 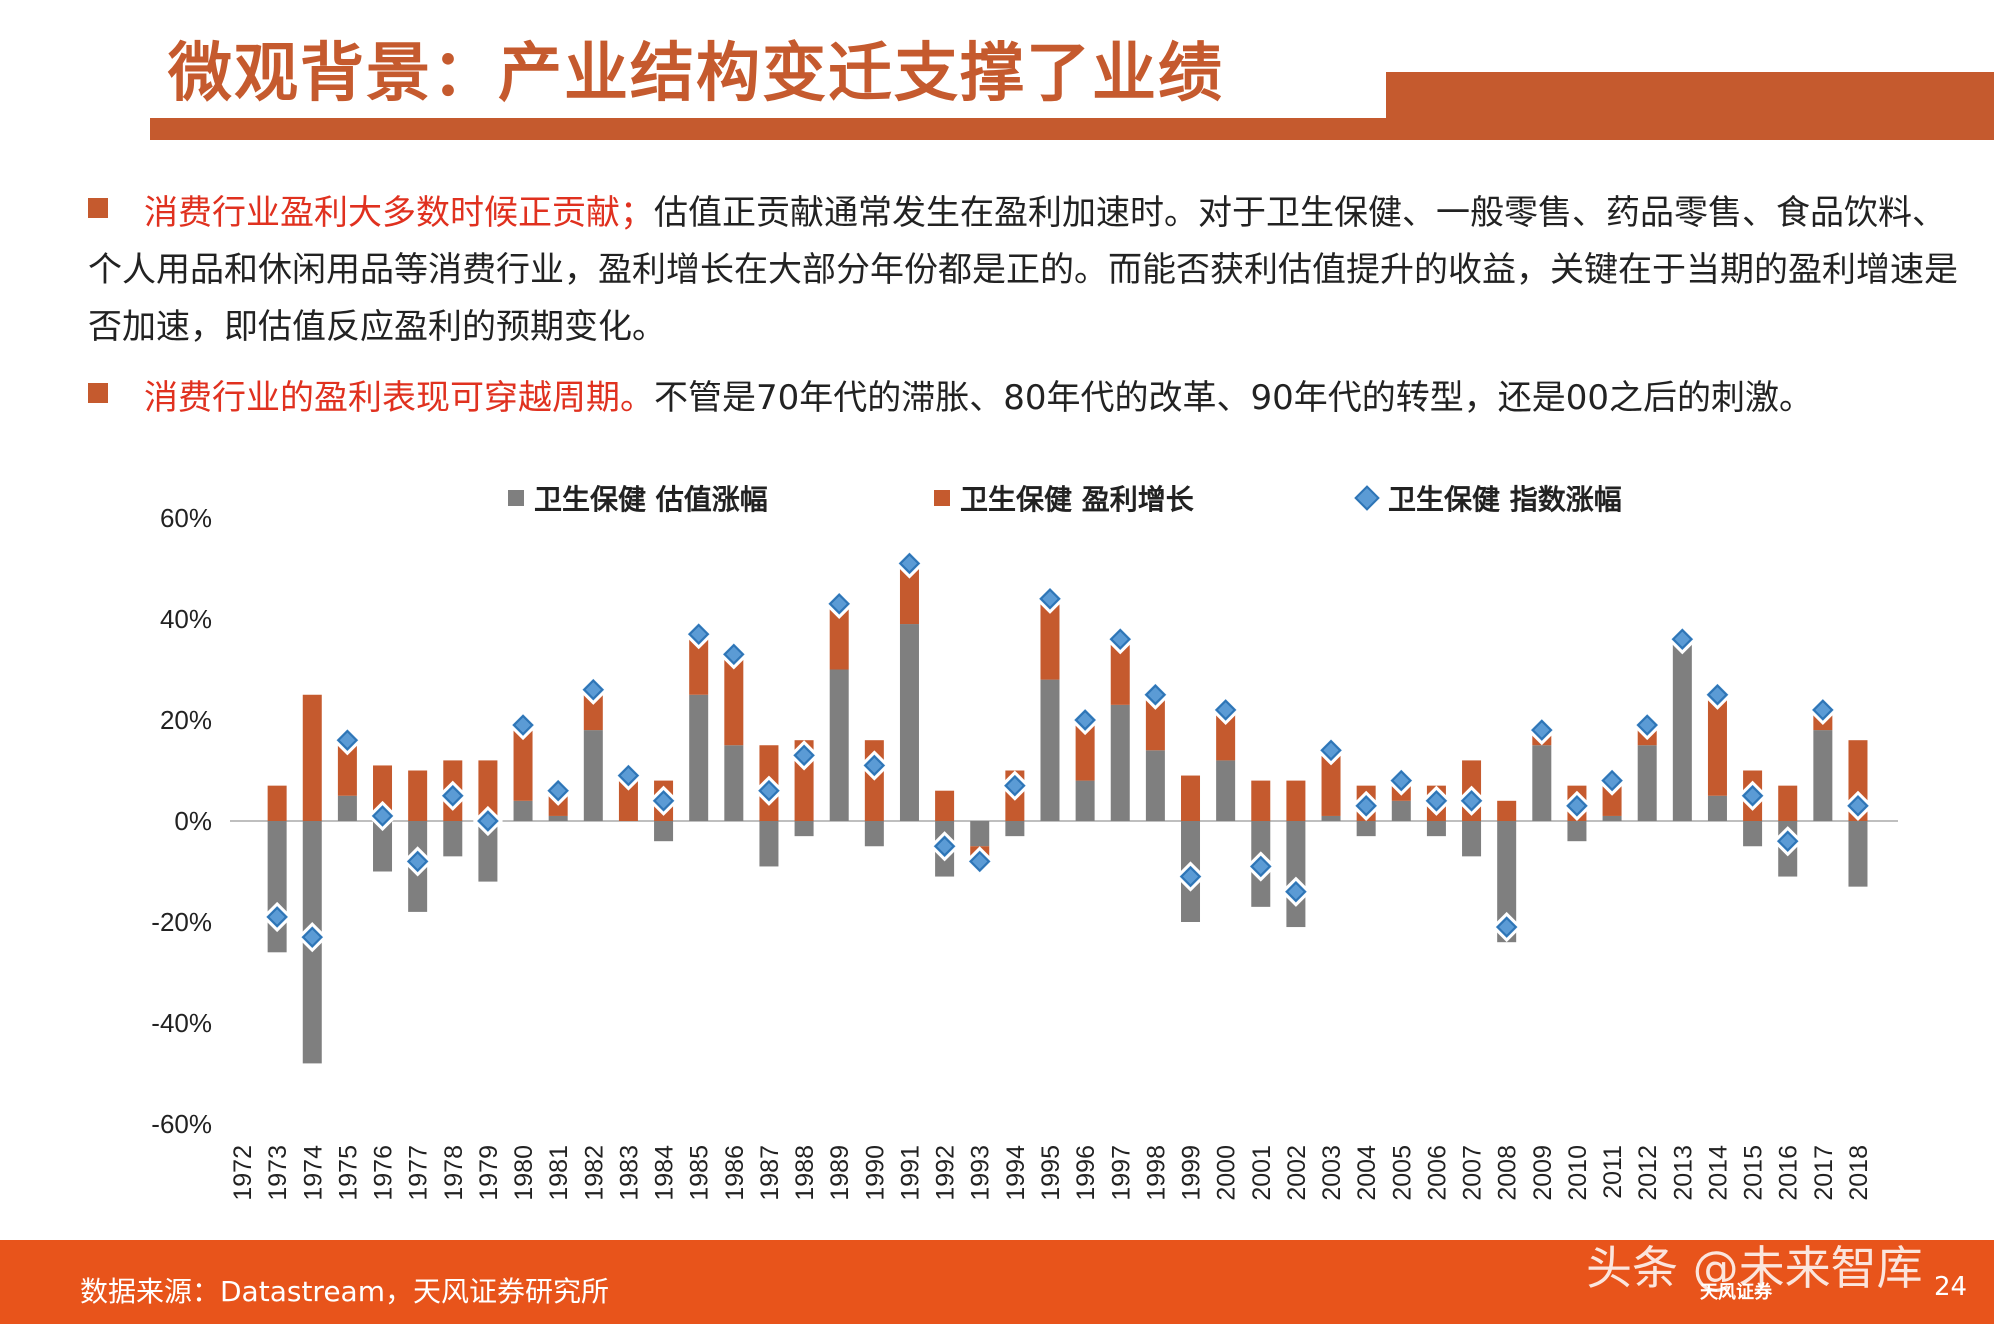 I want to click on x-tick-label: 2005, so click(x=1402, y=1173).